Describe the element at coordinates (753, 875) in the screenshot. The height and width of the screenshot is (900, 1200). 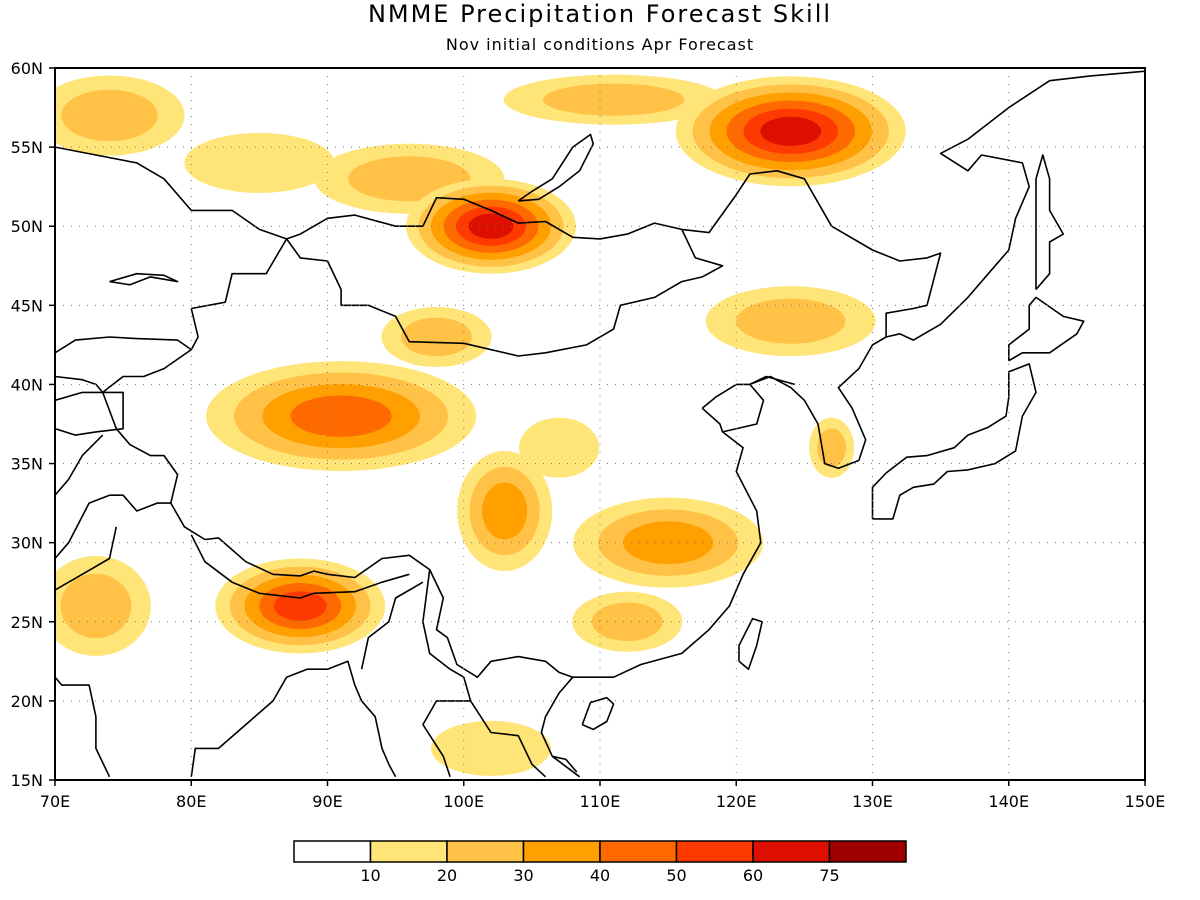
I see `colorbar-label: 60` at that location.